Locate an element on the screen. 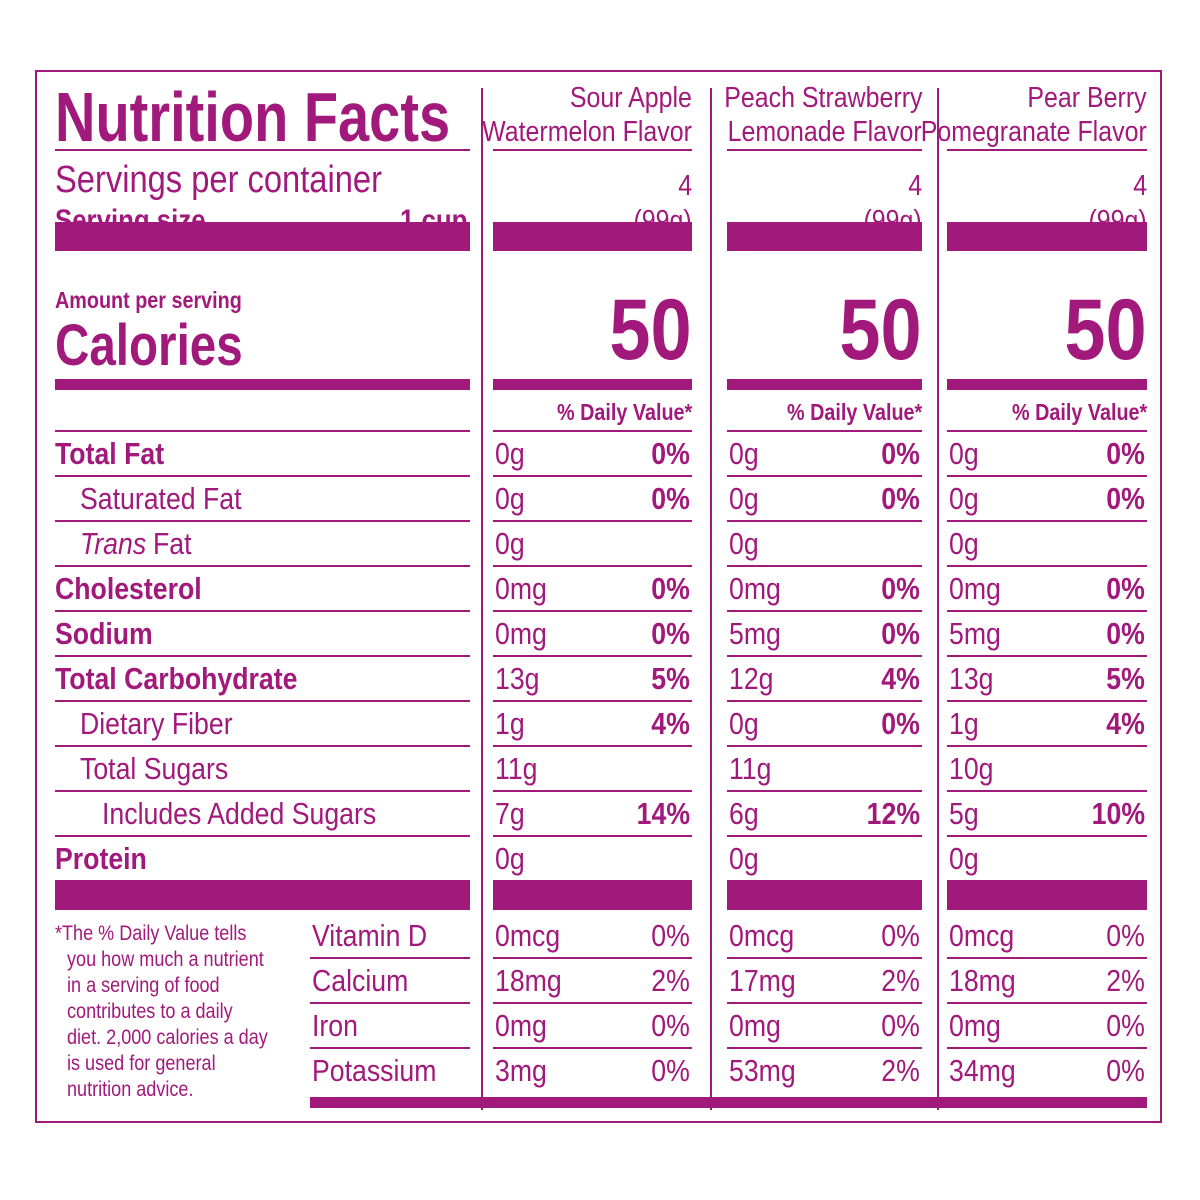 This screenshot has height=1200, width=1200. nutrient-label: Total Sugars is located at coordinates (154, 768).